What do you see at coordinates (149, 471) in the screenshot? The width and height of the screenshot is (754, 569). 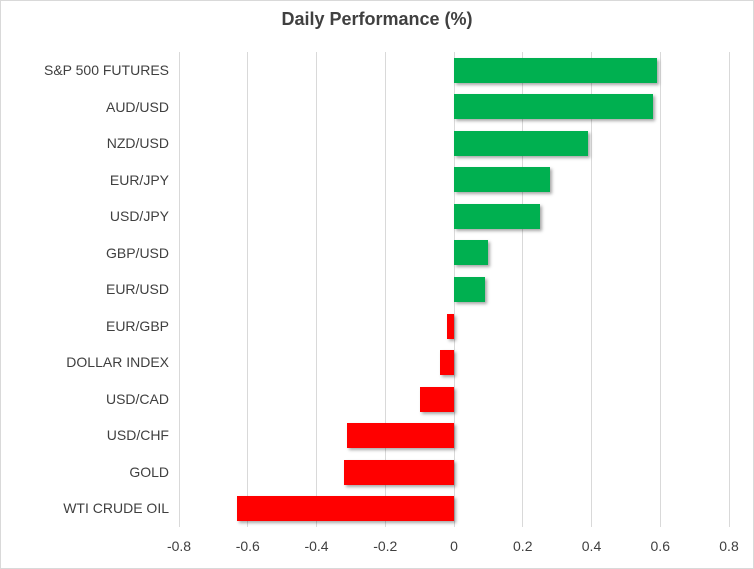 I see `category-label: GOLD` at bounding box center [149, 471].